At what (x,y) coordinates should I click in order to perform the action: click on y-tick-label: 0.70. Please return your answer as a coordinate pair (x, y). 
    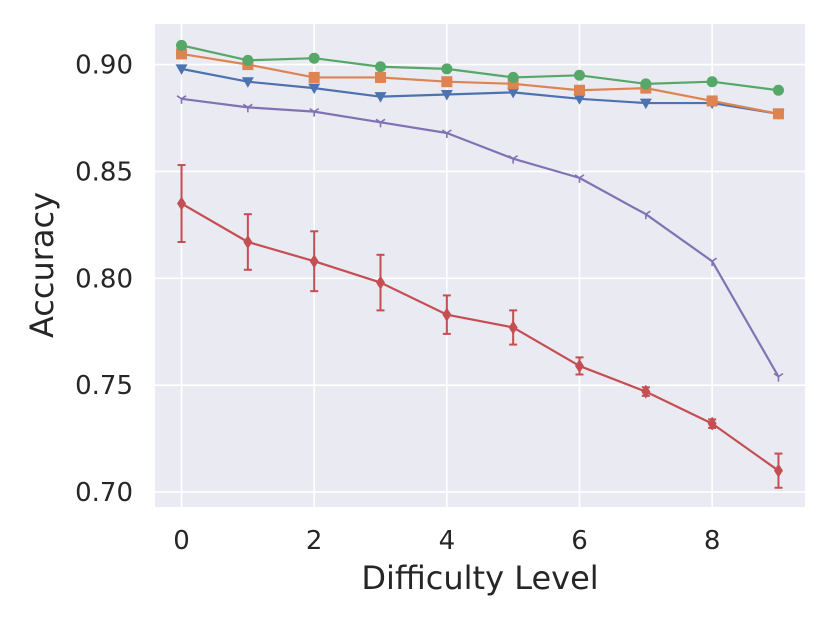
    Looking at the image, I should click on (104, 493).